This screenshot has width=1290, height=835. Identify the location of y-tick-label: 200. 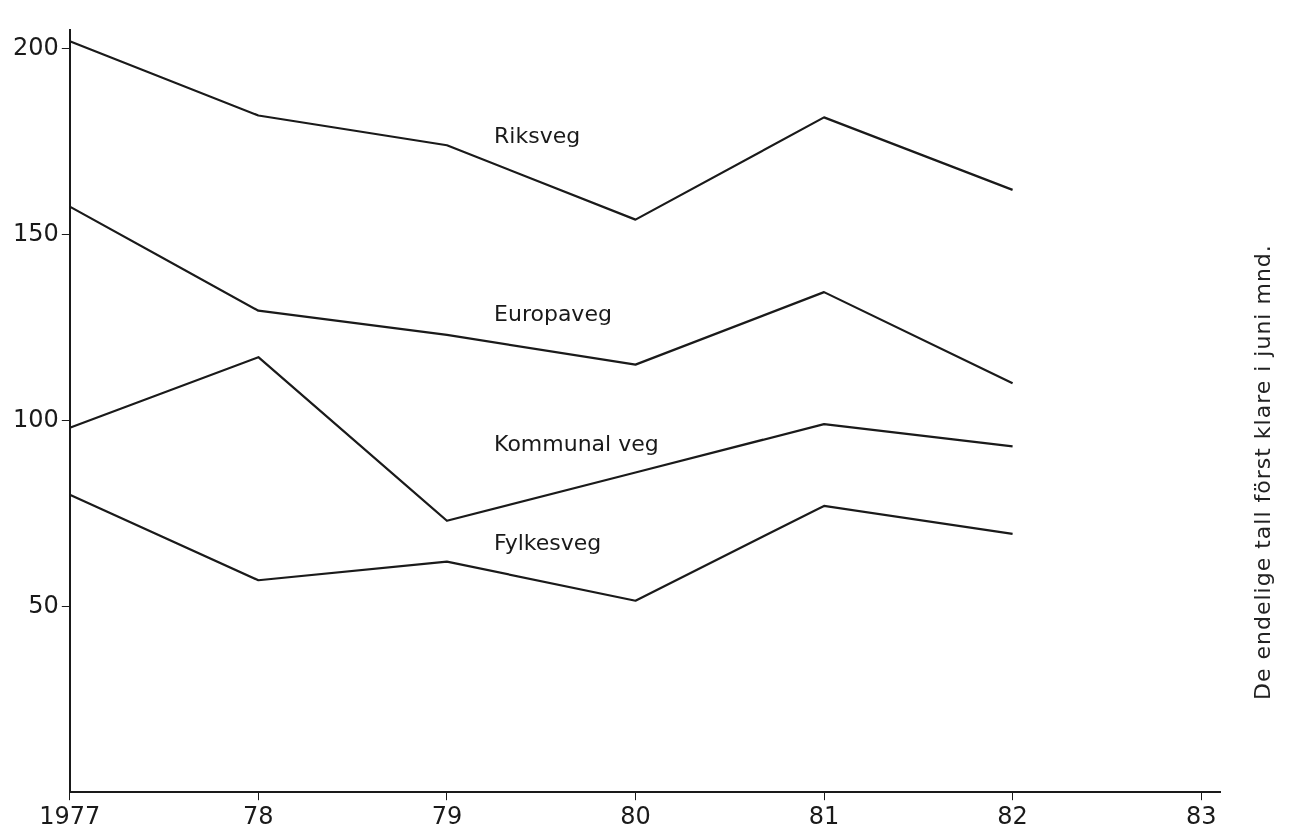
(36, 46).